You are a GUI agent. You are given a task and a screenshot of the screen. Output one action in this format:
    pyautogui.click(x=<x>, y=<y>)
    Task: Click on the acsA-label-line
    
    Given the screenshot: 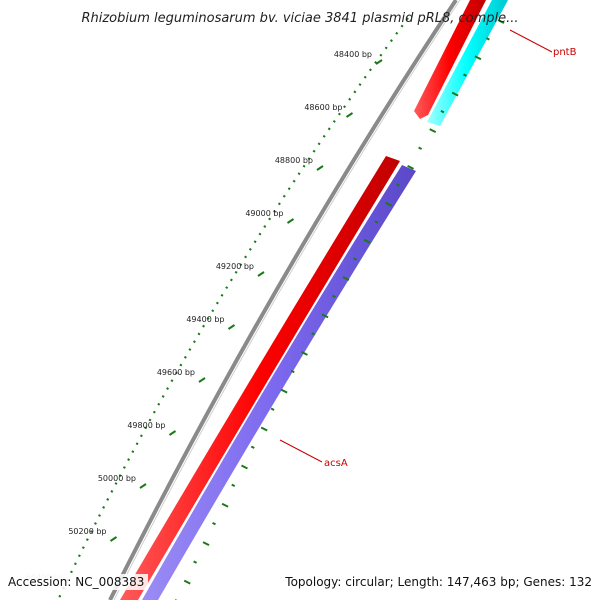 What is the action you would take?
    pyautogui.click(x=301, y=451)
    